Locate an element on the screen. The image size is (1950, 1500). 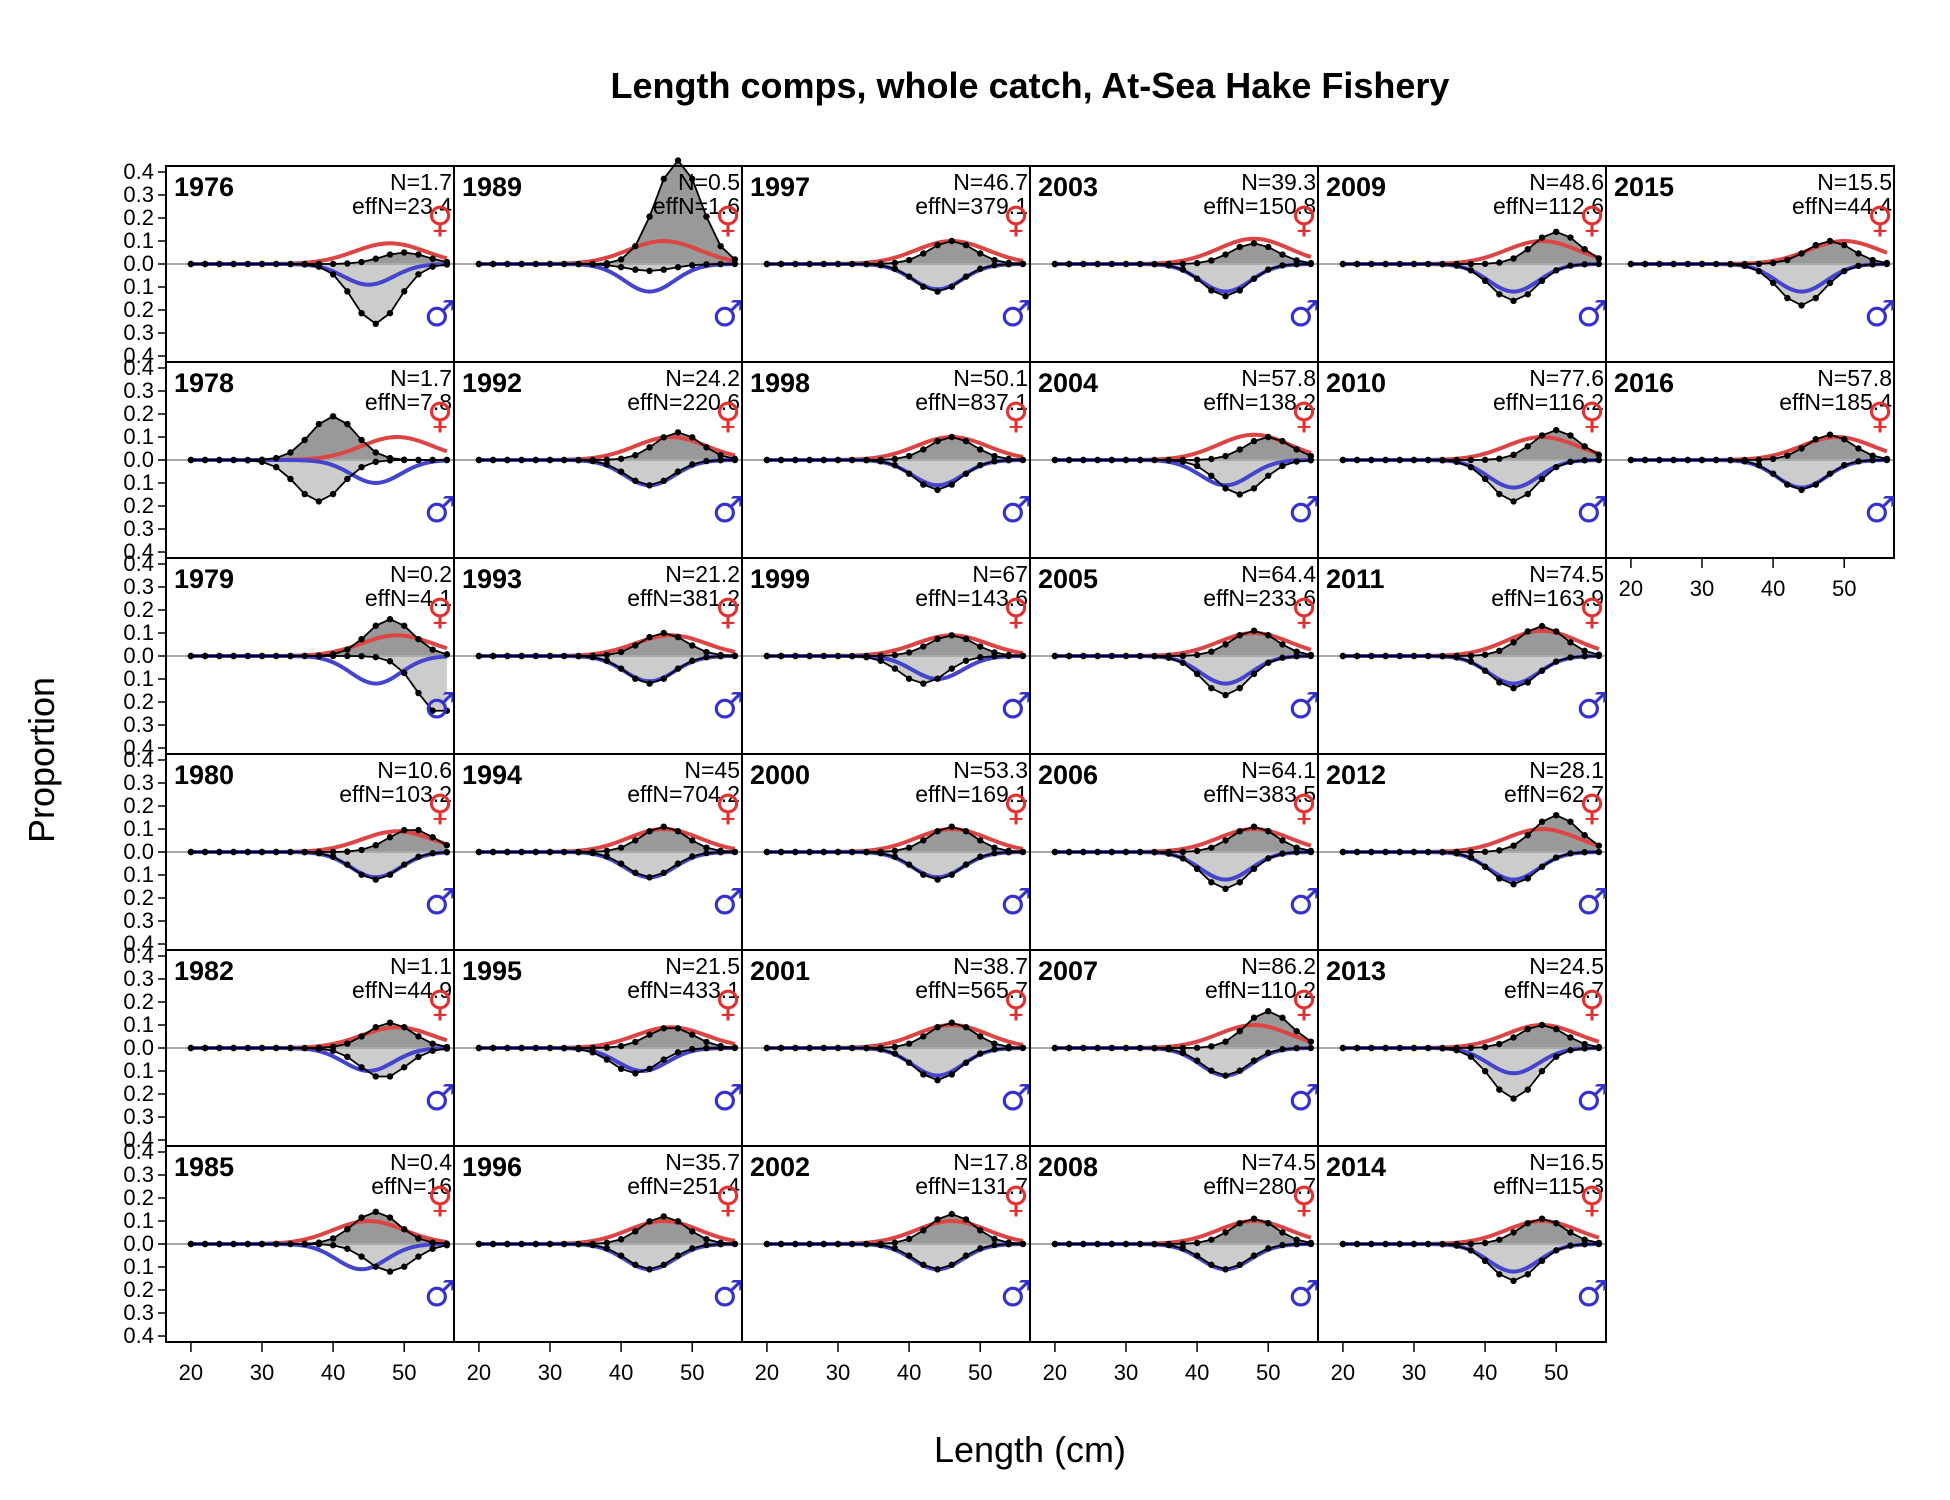
panel-effn: effN=7.8 is located at coordinates (408, 402).